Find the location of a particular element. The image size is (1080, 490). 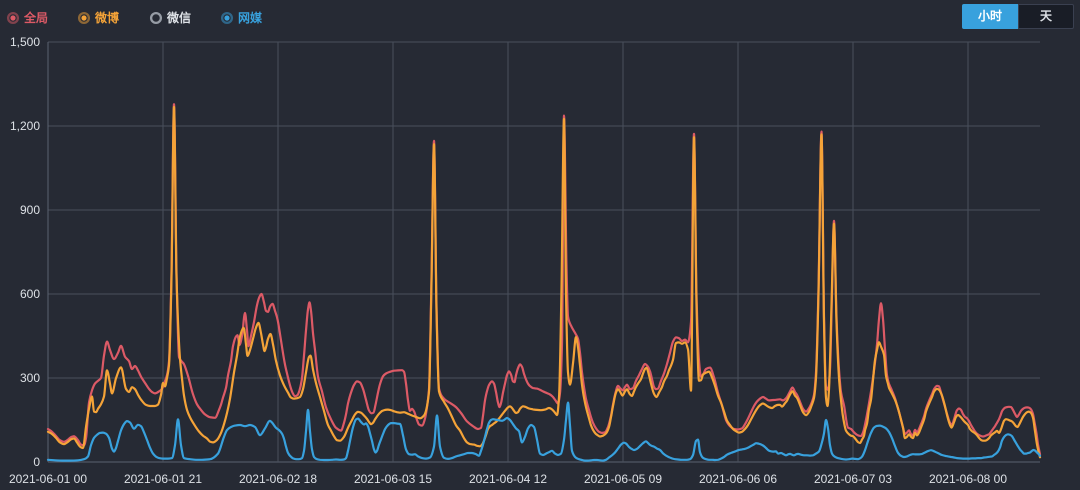

svg-text: 2021-06-04 12 is located at coordinates (508, 479).